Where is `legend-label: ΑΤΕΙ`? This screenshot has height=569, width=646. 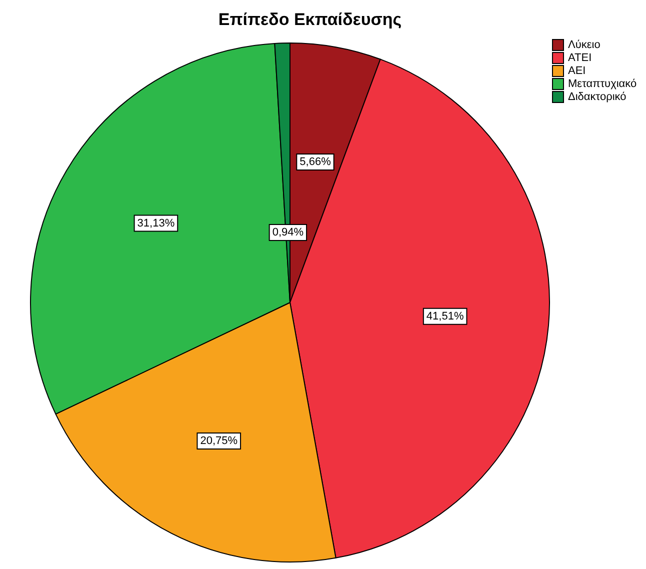 legend-label: ΑΤΕΙ is located at coordinates (580, 58).